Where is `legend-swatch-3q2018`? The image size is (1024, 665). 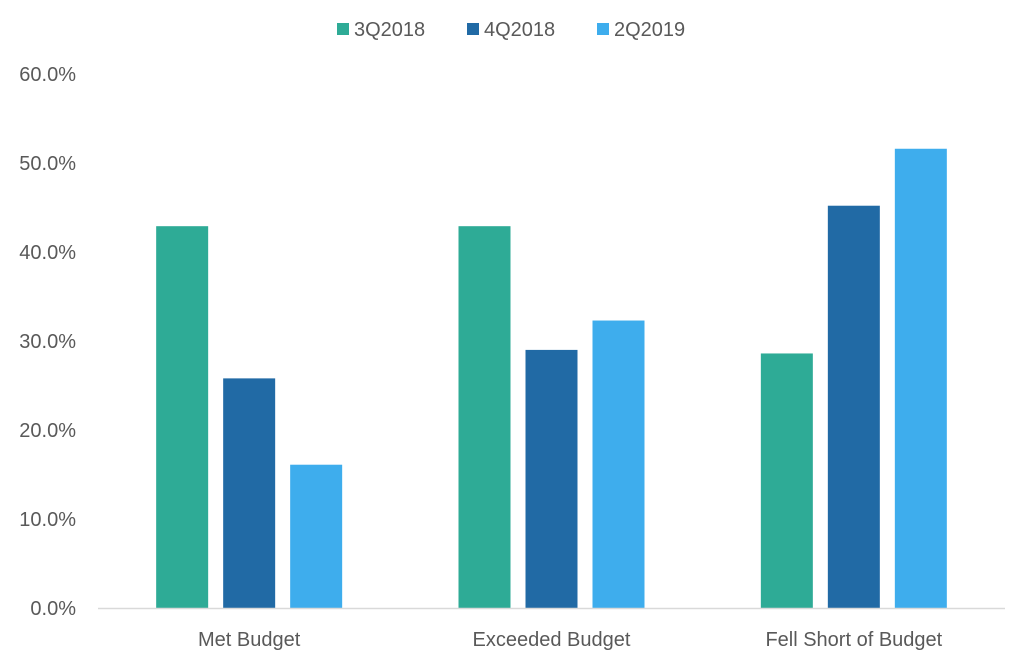 legend-swatch-3q2018 is located at coordinates (343, 29).